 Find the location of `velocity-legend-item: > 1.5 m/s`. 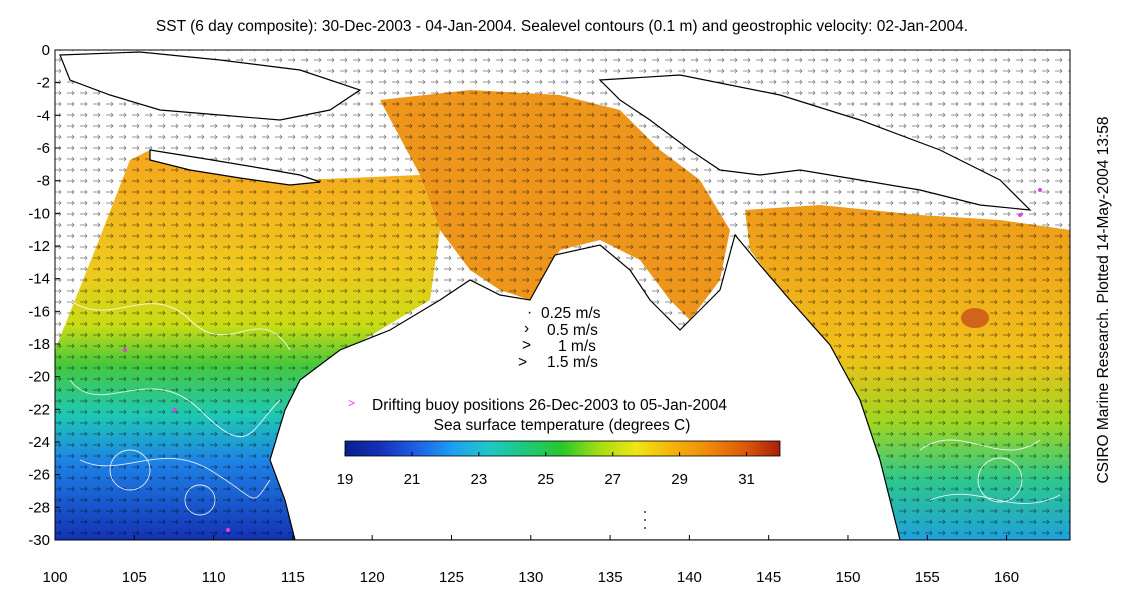

velocity-legend-item: > 1.5 m/s is located at coordinates (558, 362).